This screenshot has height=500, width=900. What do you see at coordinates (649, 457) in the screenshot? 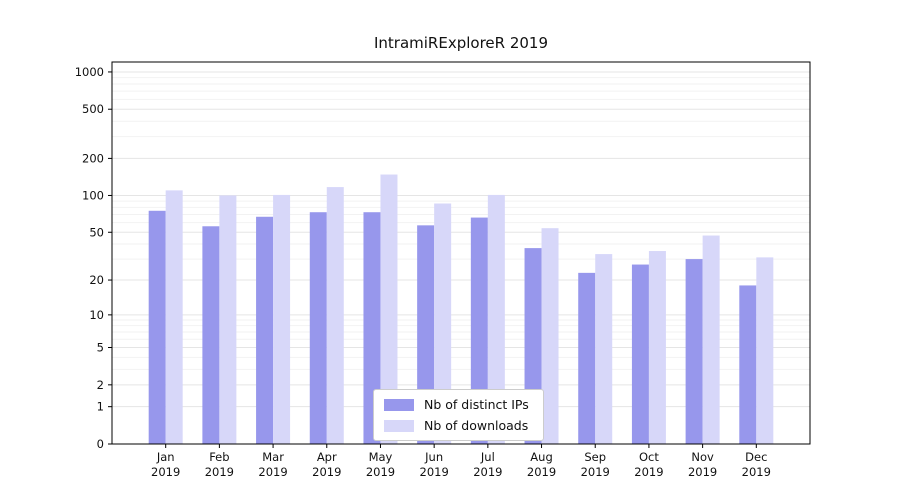
I see `x-tick-label-month: Oct` at bounding box center [649, 457].